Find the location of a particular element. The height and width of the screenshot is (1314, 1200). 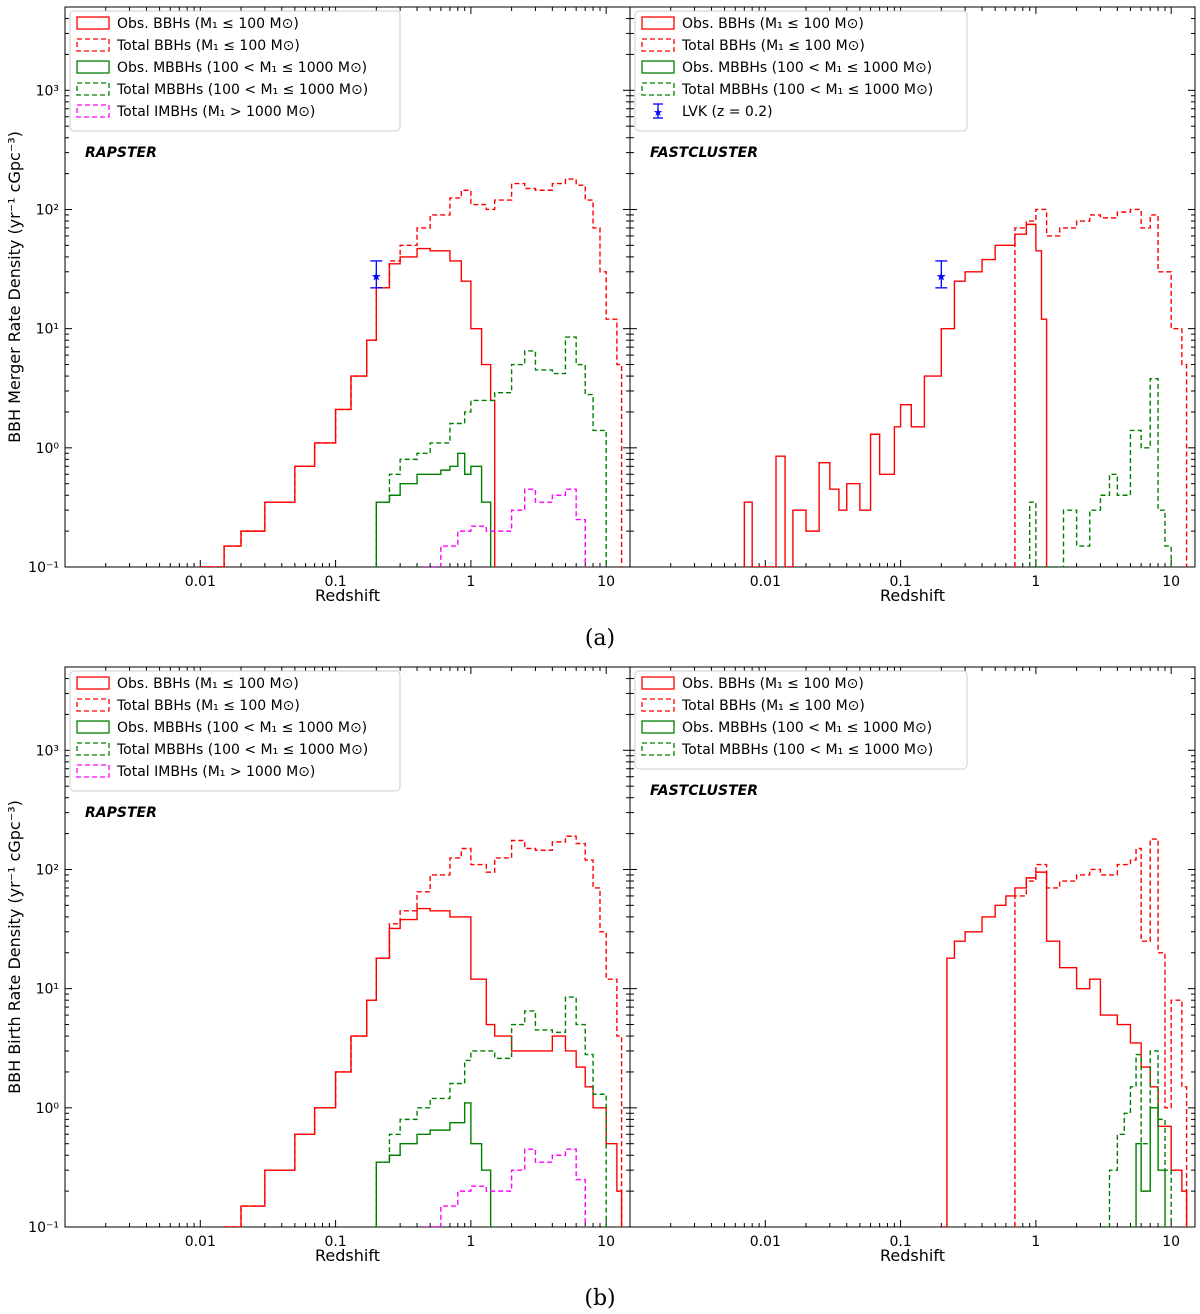

legend-entry: LVK (z = 0.2) is located at coordinates (727, 112).